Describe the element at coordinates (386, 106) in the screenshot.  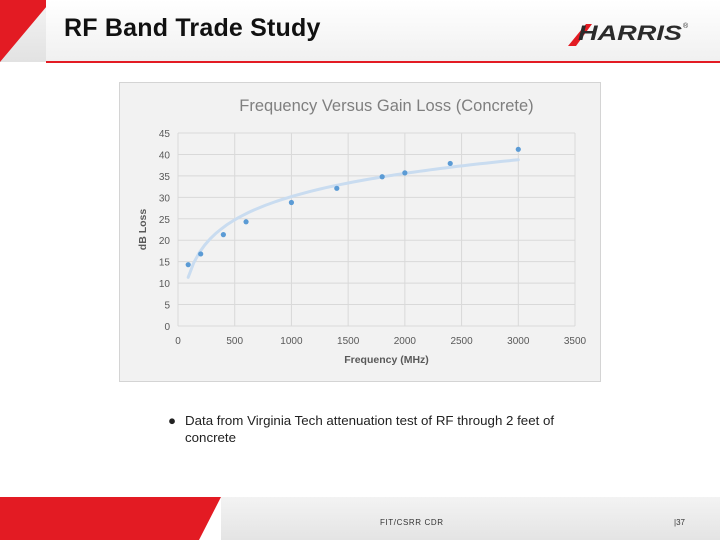
I see `chart-title: Frequency Versus Gain Loss (Concrete)` at that location.